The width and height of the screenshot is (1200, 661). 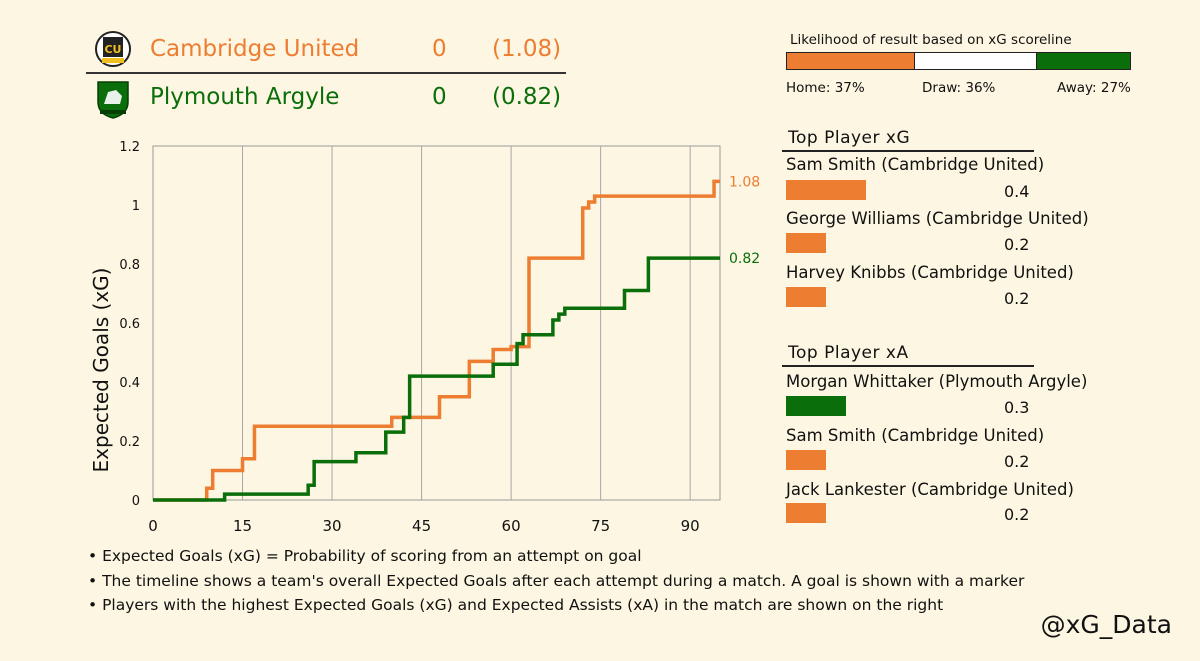 What do you see at coordinates (129, 147) in the screenshot?
I see `y-tick-label: 1.2` at bounding box center [129, 147].